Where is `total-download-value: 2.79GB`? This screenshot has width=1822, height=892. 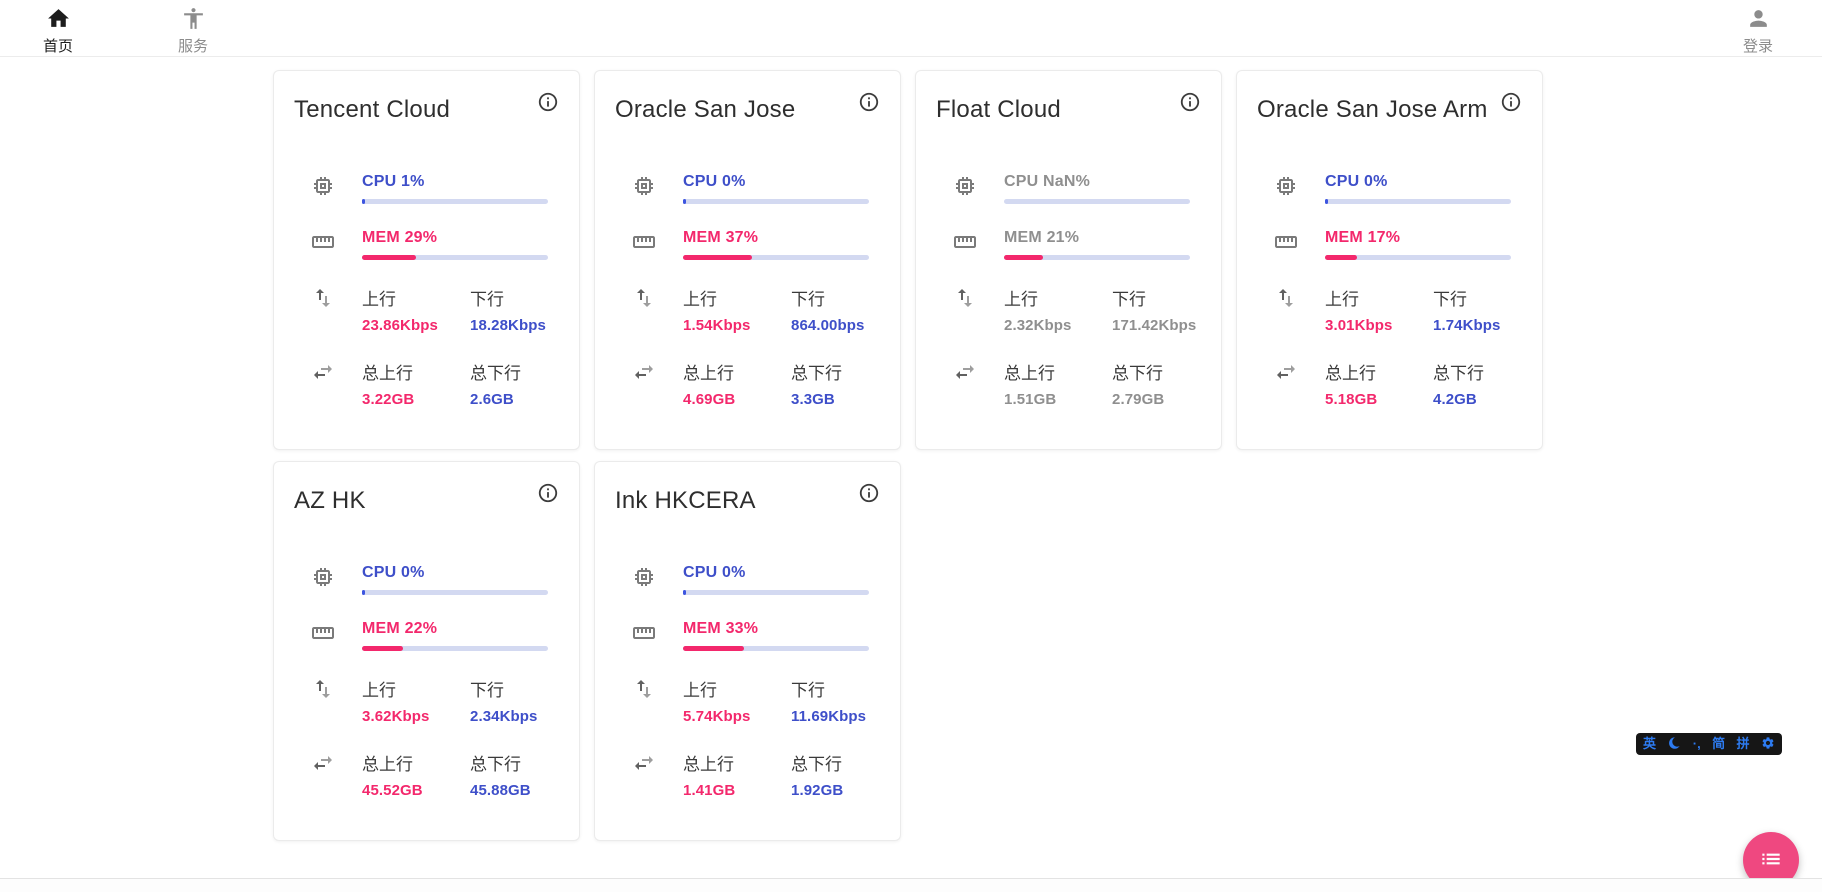
total-download-value: 2.79GB is located at coordinates (1138, 399).